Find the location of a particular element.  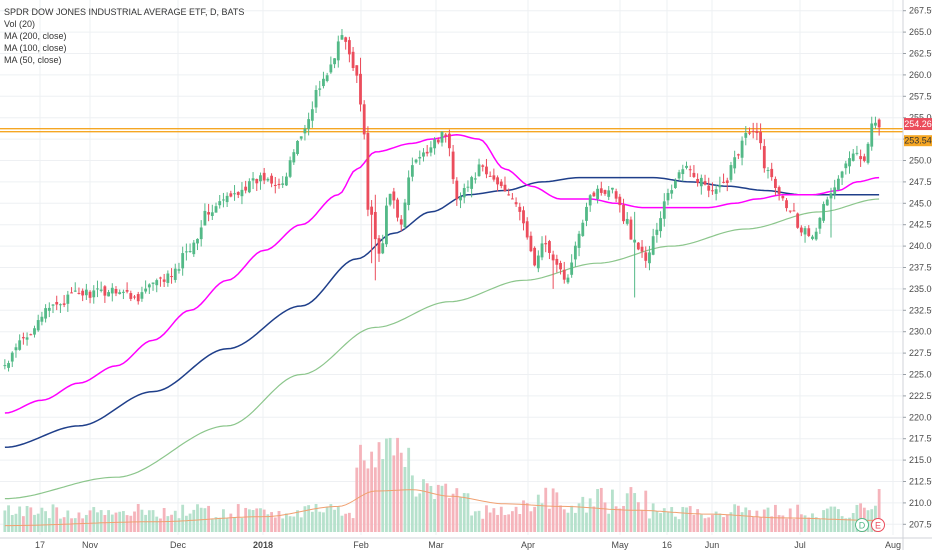

legend-ma100: MA (100, close) is located at coordinates (35, 48).